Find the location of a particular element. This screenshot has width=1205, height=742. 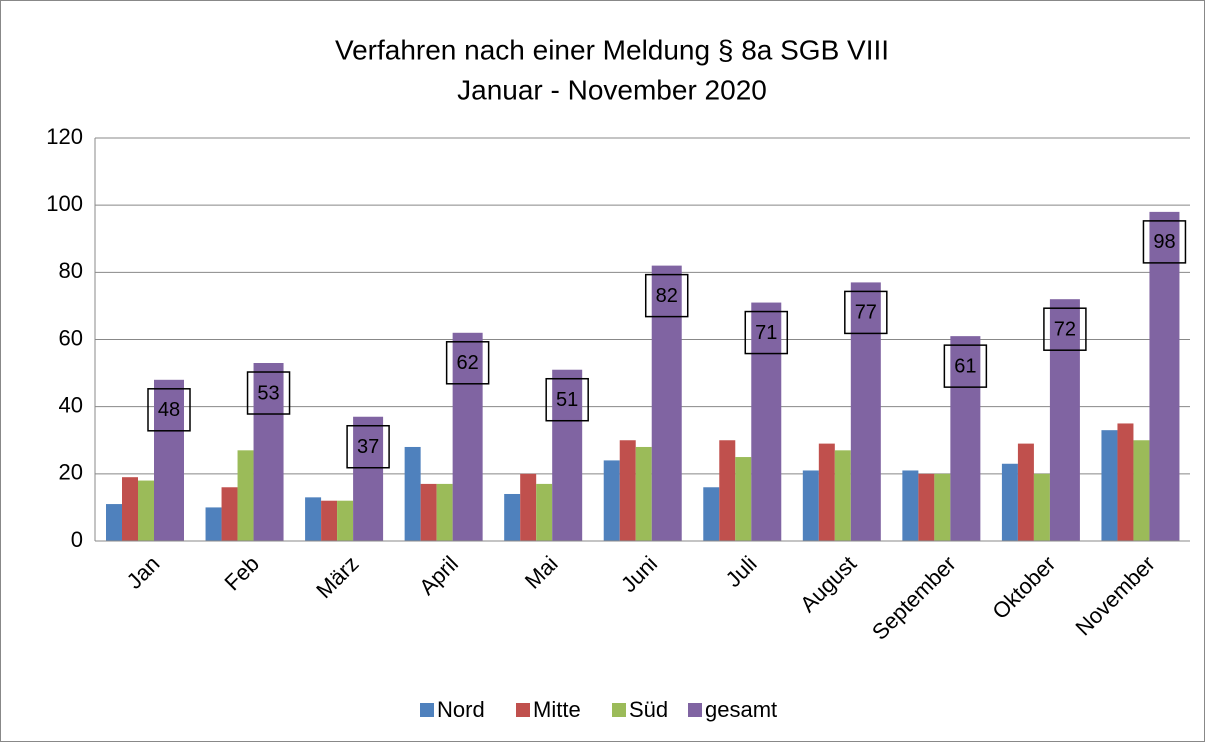

data-label: 62 is located at coordinates (468, 363).